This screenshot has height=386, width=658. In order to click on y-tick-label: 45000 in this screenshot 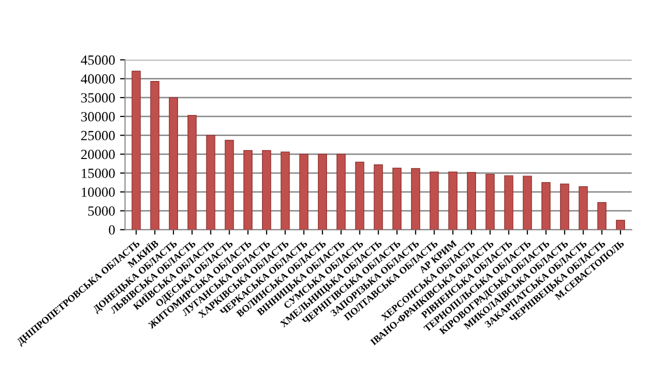, I will do `click(97, 60)`.